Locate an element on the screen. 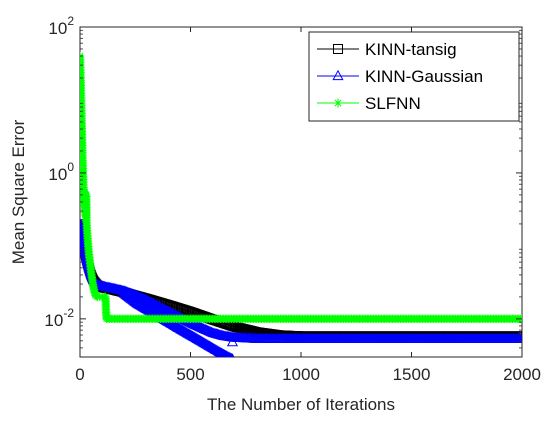  legend-entry: SLFNN is located at coordinates (369, 103).